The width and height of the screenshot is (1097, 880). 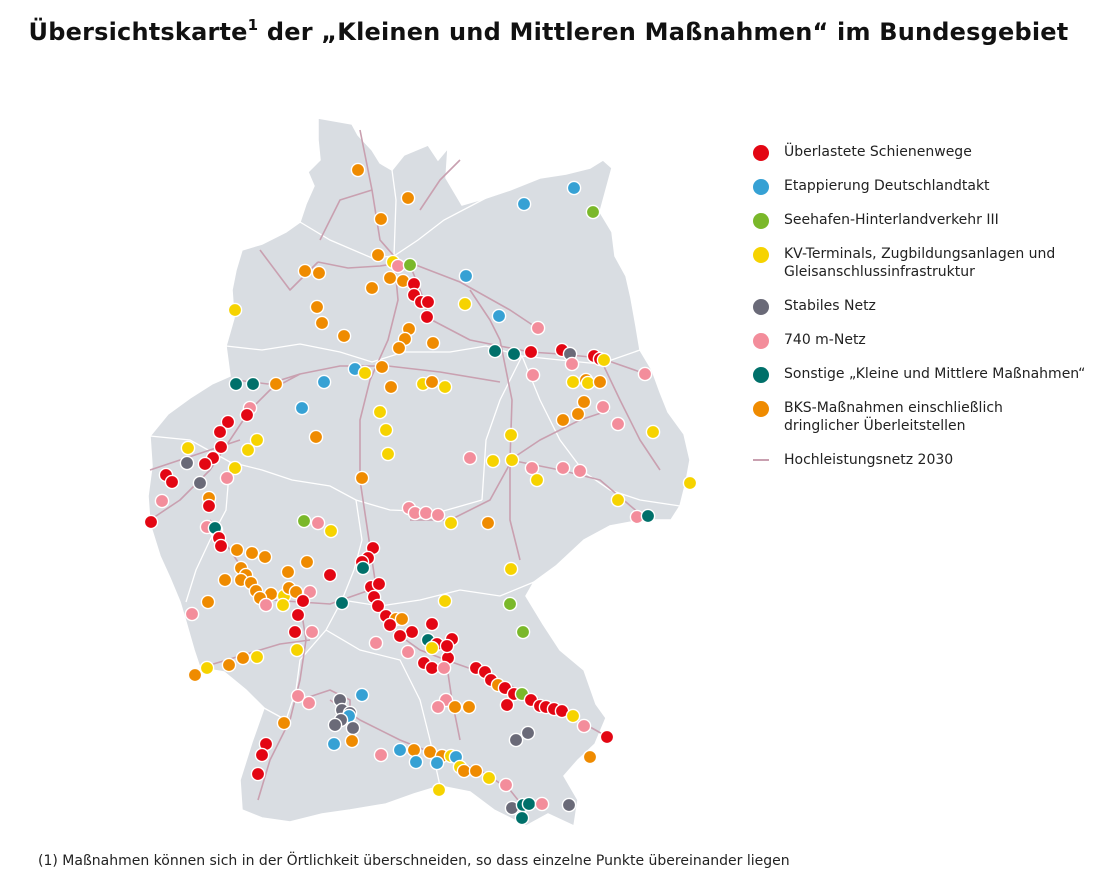 I want to click on gray-dot-icon, so click(x=761, y=307).